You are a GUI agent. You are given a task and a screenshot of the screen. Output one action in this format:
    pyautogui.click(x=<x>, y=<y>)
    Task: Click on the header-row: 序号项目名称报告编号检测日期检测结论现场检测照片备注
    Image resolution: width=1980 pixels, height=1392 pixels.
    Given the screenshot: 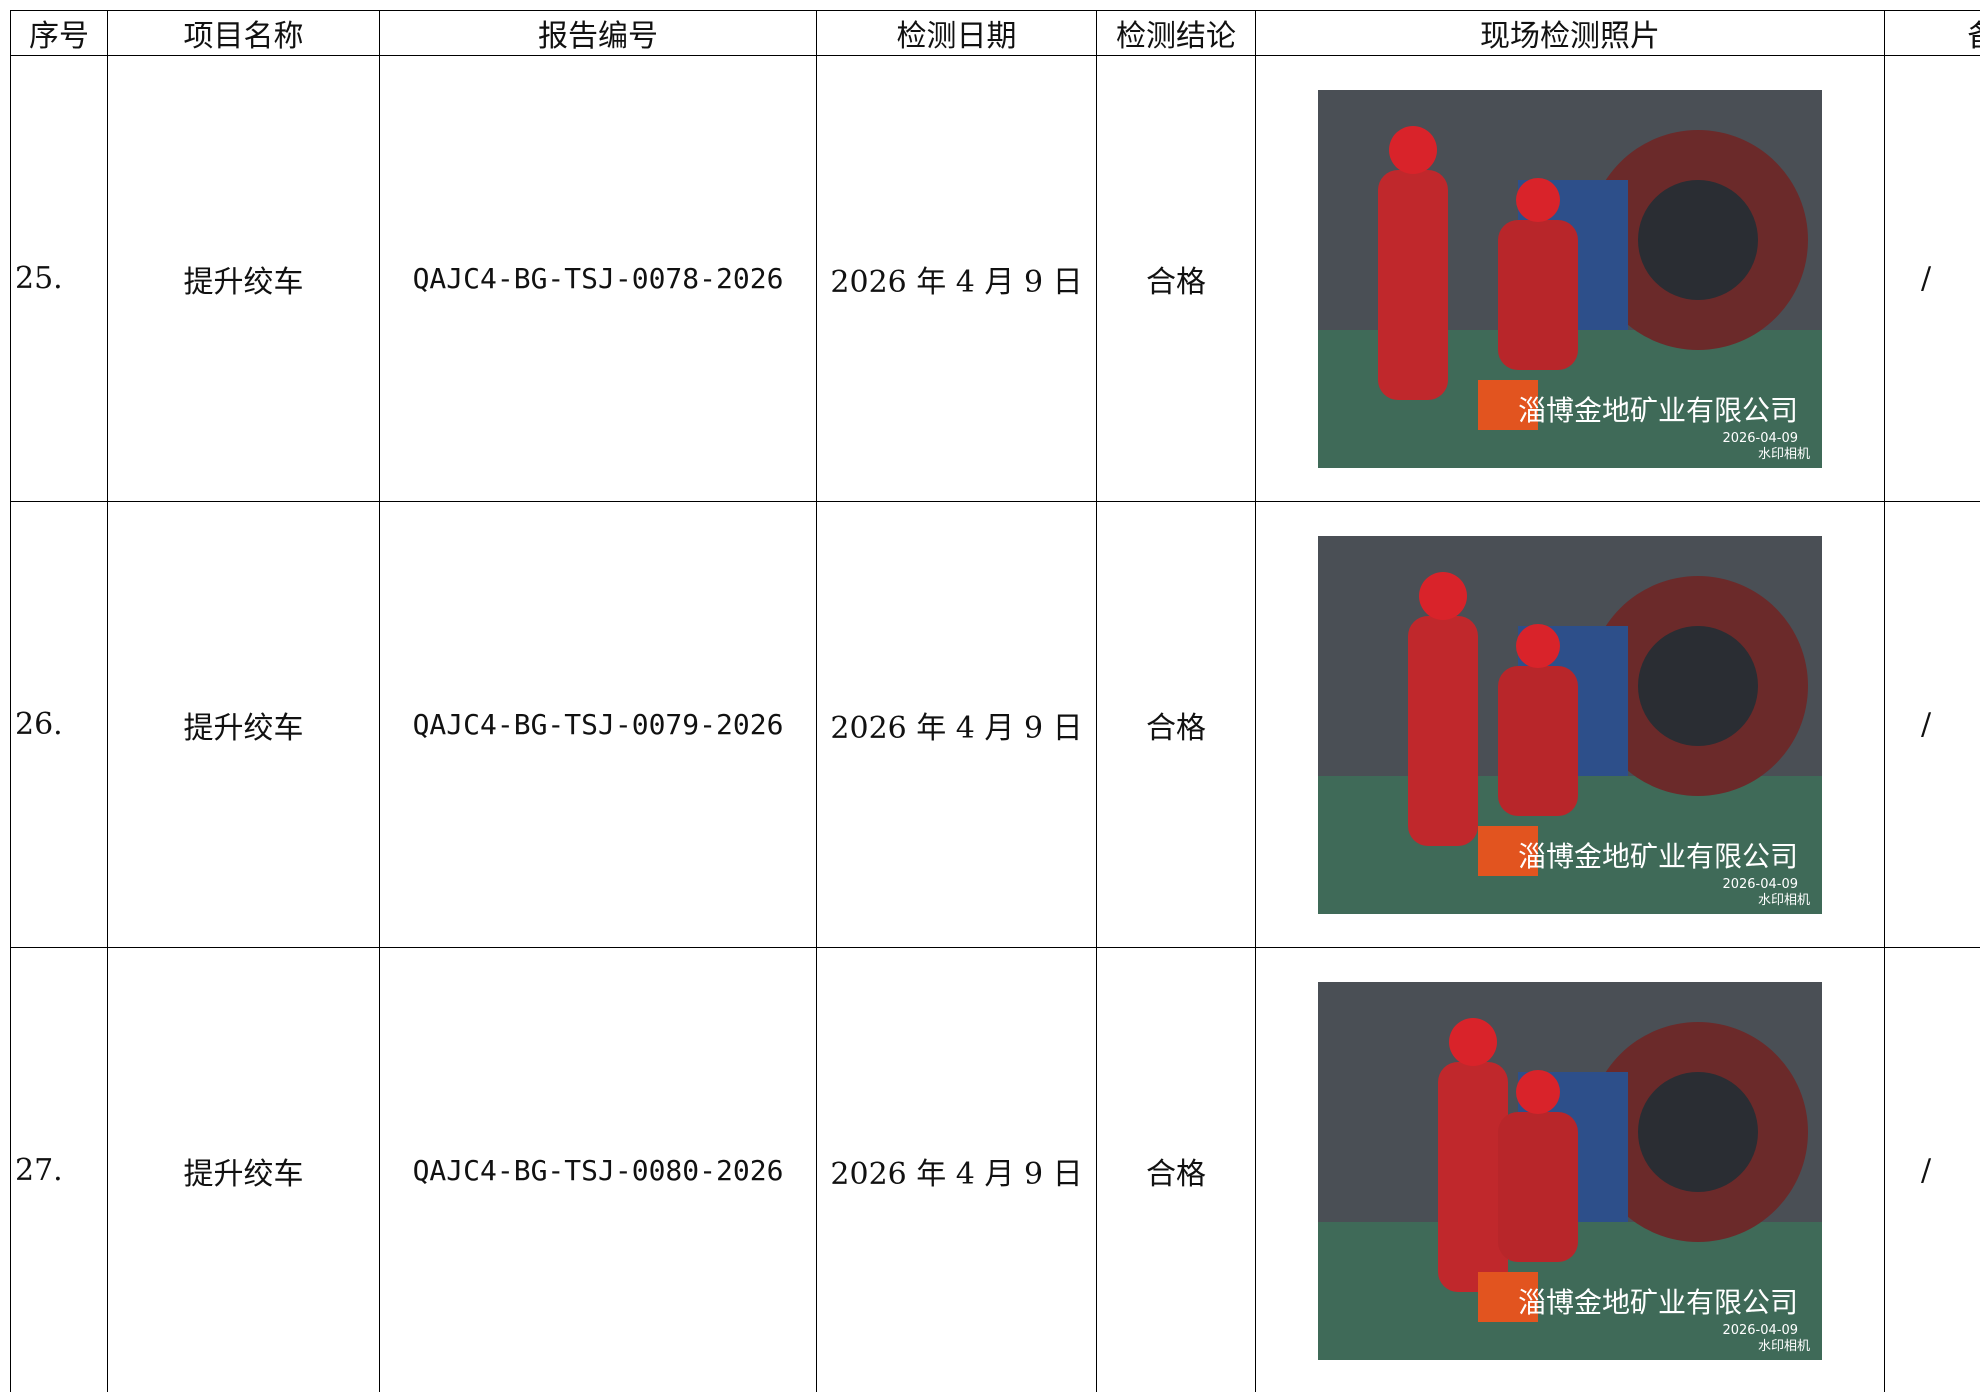 What is the action you would take?
    pyautogui.click(x=995, y=33)
    